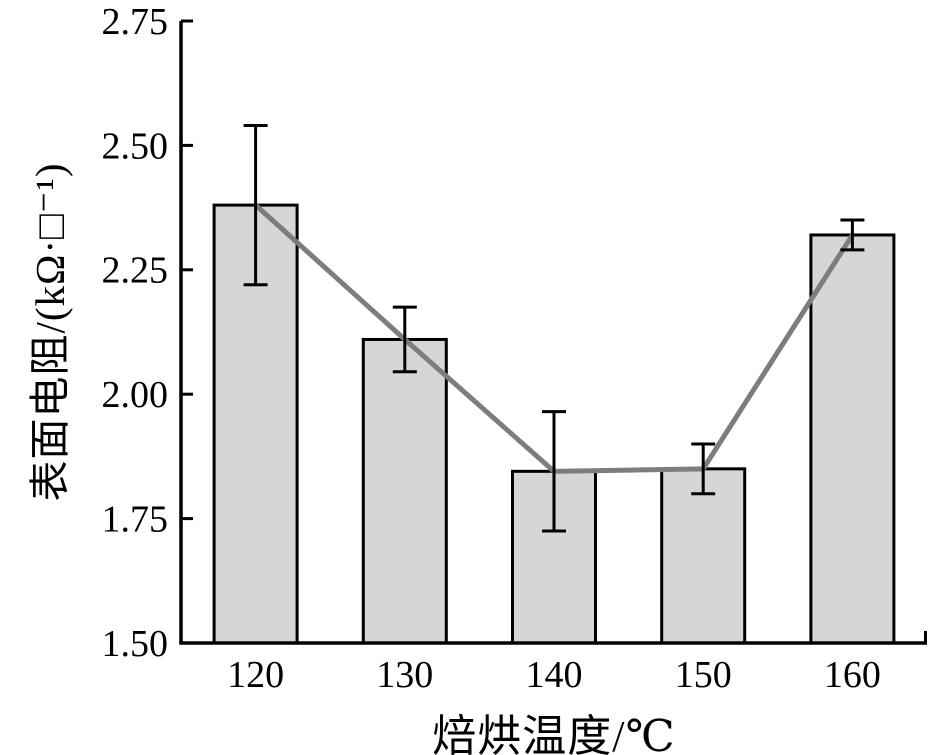 This screenshot has height=755, width=950. What do you see at coordinates (135, 395) in the screenshot?
I see `y-tick-label: 2.00` at bounding box center [135, 395].